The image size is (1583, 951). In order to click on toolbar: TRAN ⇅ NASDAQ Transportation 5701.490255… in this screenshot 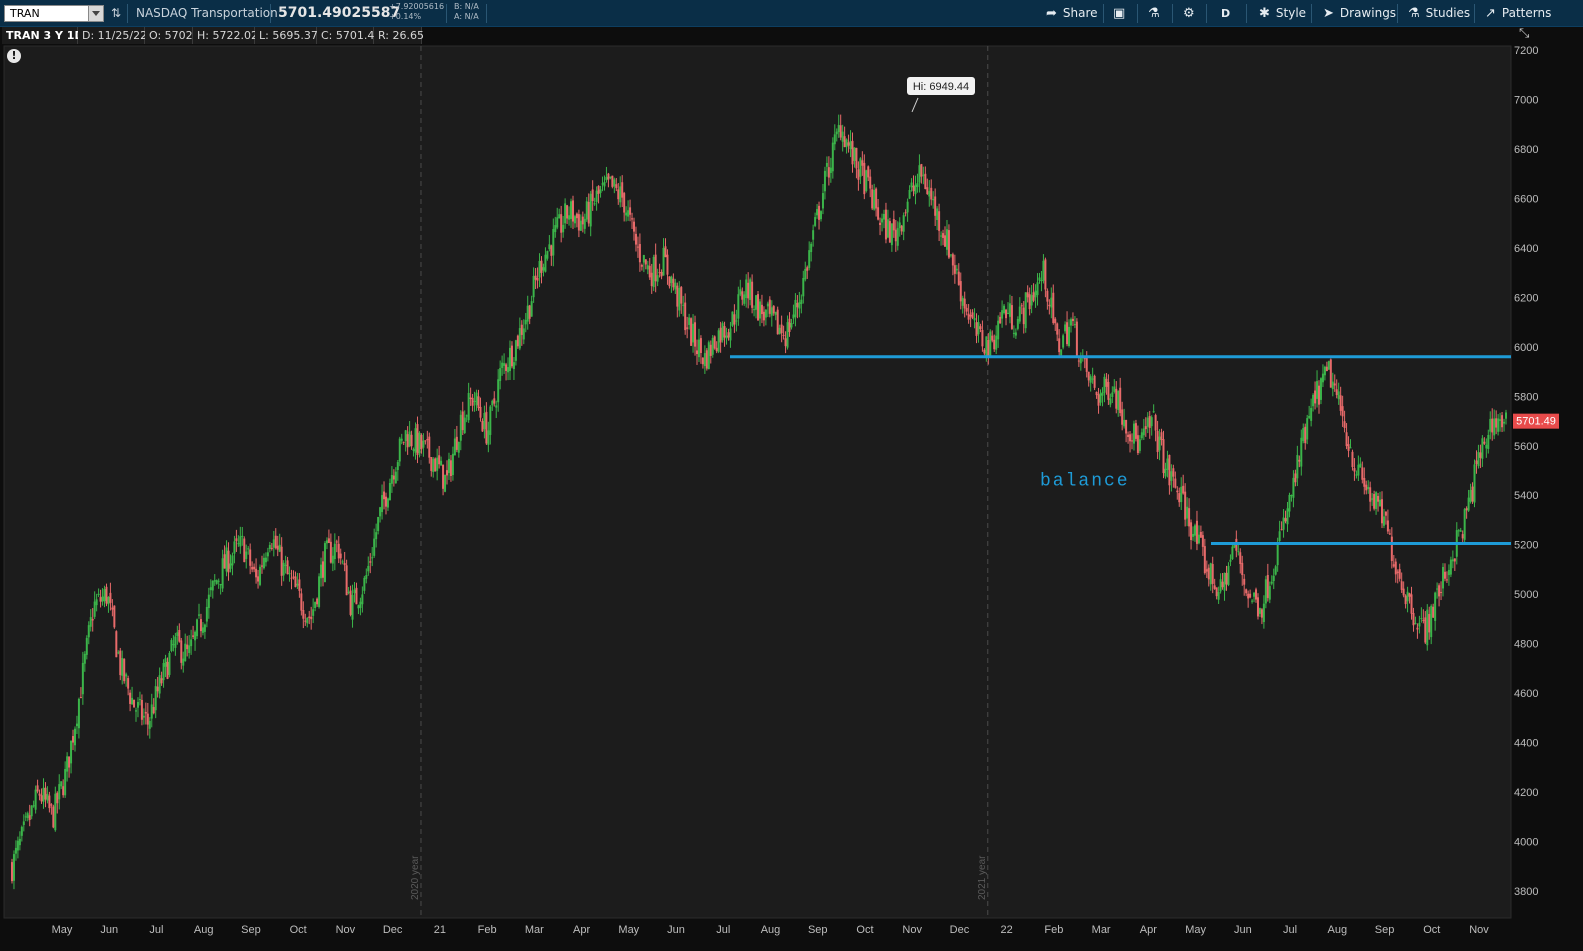, I will do `click(791, 13)`.